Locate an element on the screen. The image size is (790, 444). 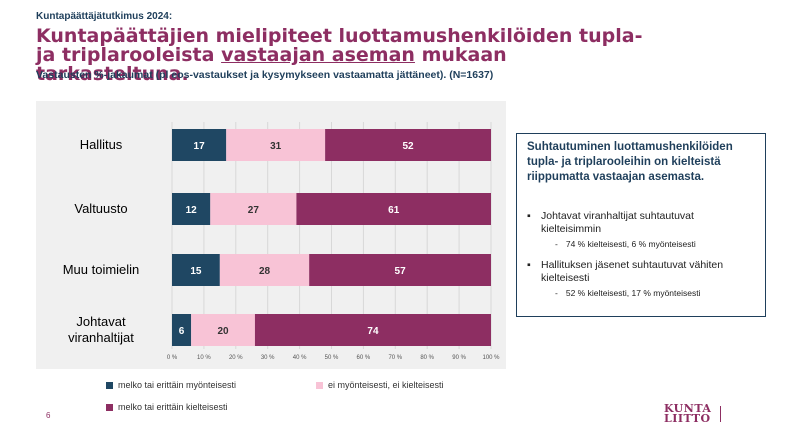
x-tick-label: 70 % is located at coordinates (395, 358).